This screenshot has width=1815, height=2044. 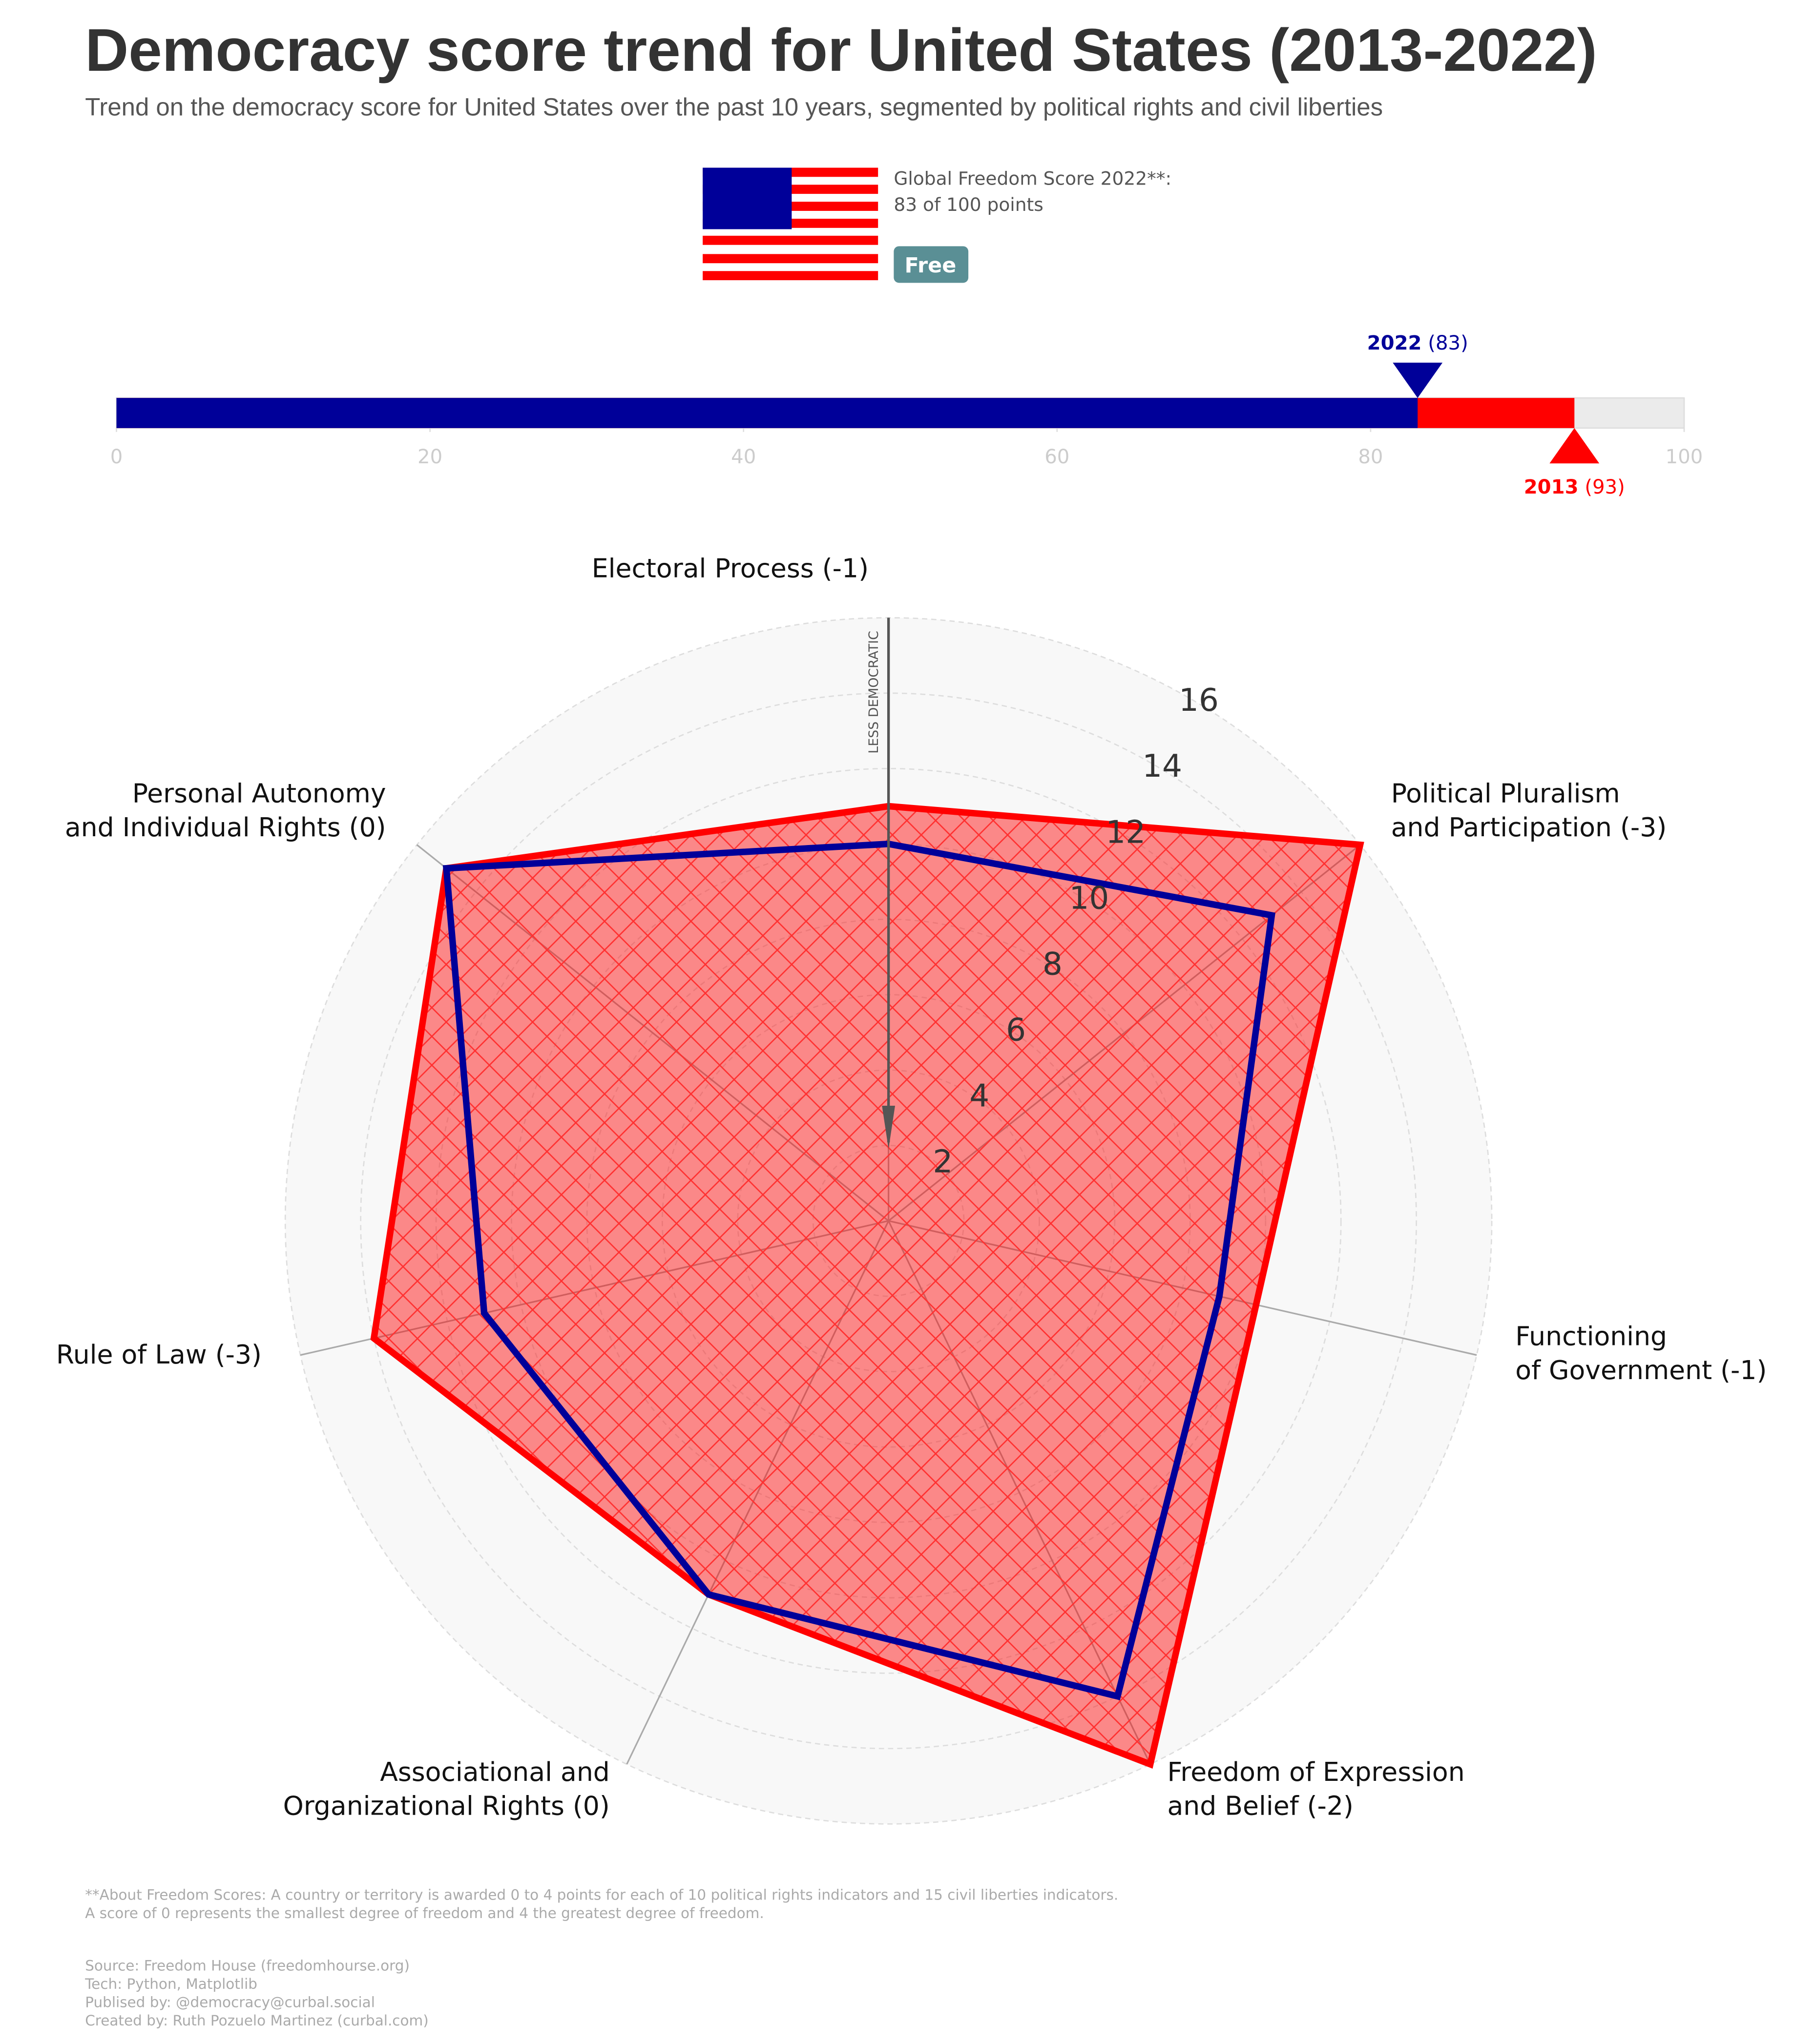 I want to click on marker-value: (93), so click(x=1605, y=487).